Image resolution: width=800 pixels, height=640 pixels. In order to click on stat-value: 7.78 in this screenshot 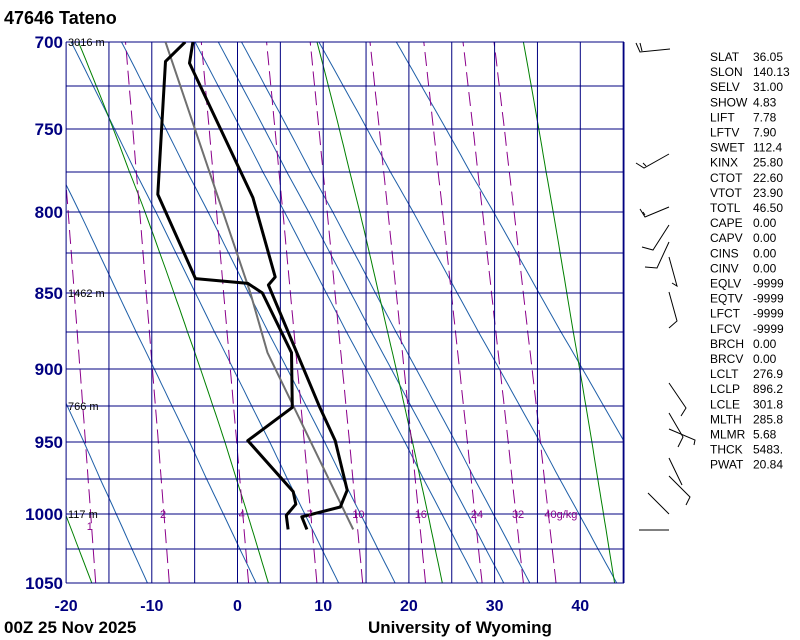, I will do `click(765, 117)`.